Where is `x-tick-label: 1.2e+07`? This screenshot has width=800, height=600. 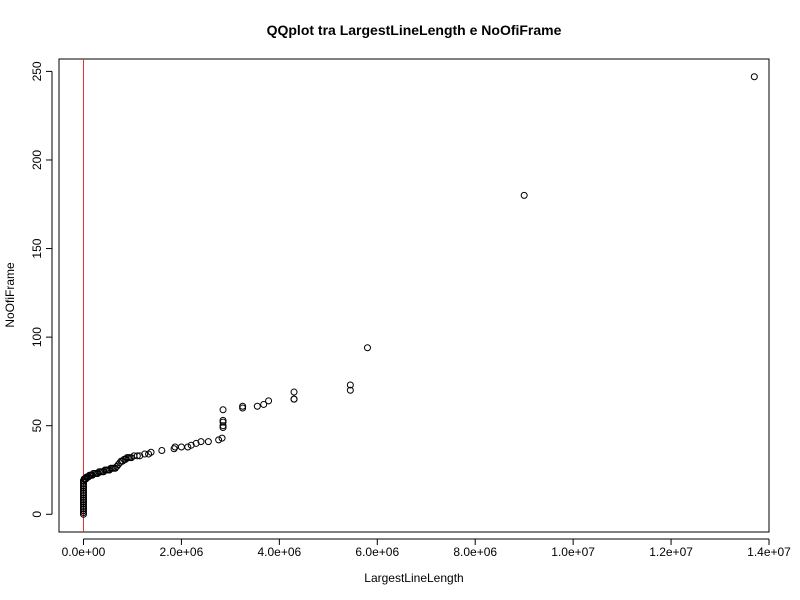
x-tick-label: 1.2e+07 is located at coordinates (671, 552).